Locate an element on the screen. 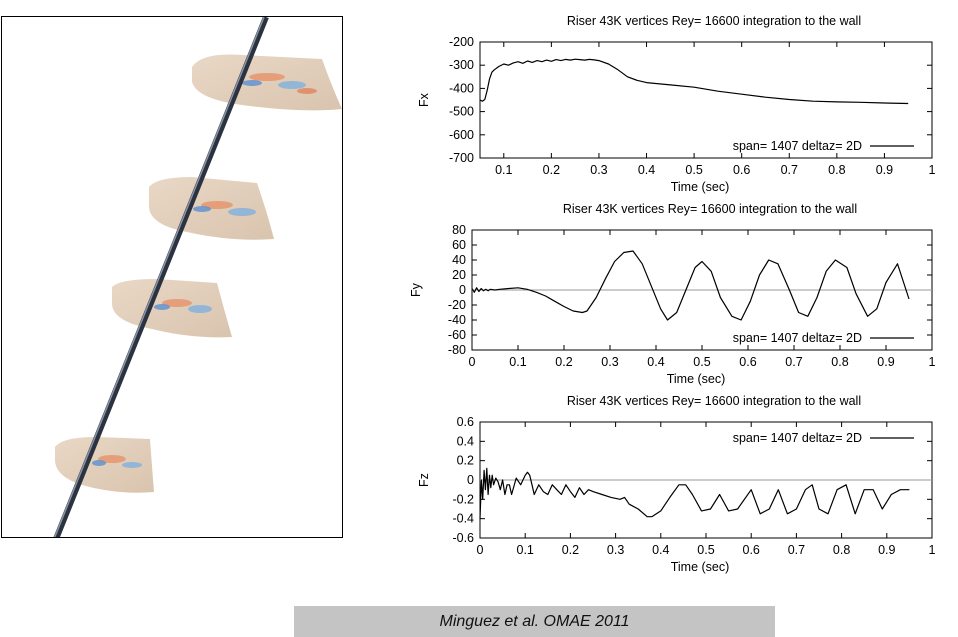 The width and height of the screenshot is (958, 637). chart1-ytick-label: -500 is located at coordinates (461, 112).